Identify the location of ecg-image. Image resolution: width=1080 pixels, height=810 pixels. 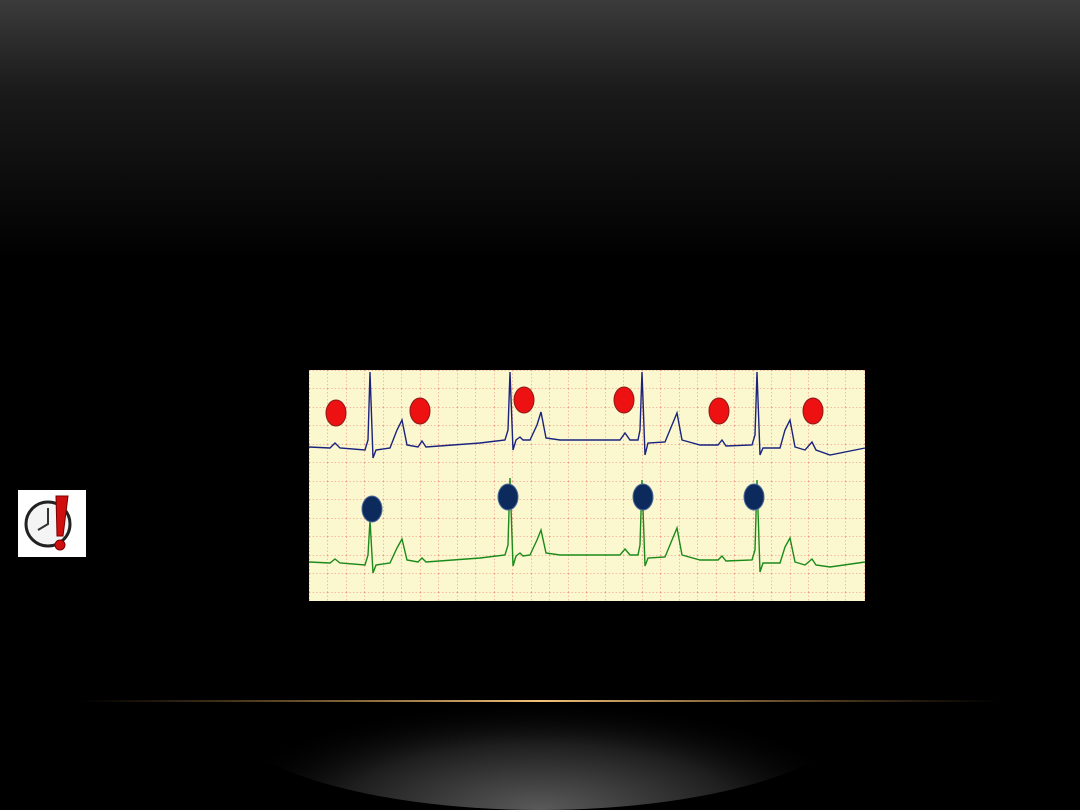
(587, 485).